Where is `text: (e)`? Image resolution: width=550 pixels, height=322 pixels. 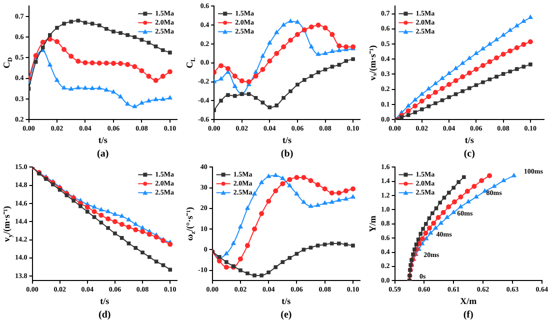
text: (e) is located at coordinates (286, 315).